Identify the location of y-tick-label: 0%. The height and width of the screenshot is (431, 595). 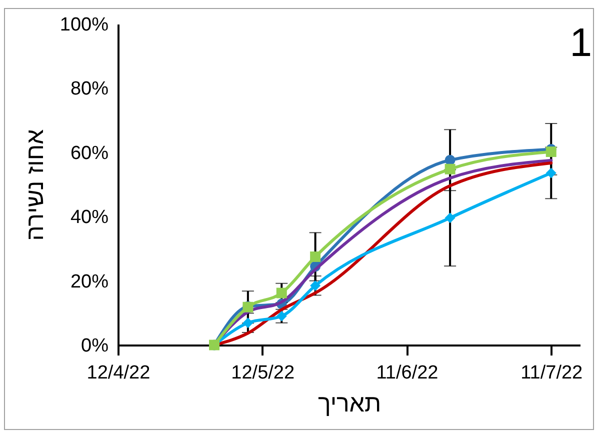
(95, 346).